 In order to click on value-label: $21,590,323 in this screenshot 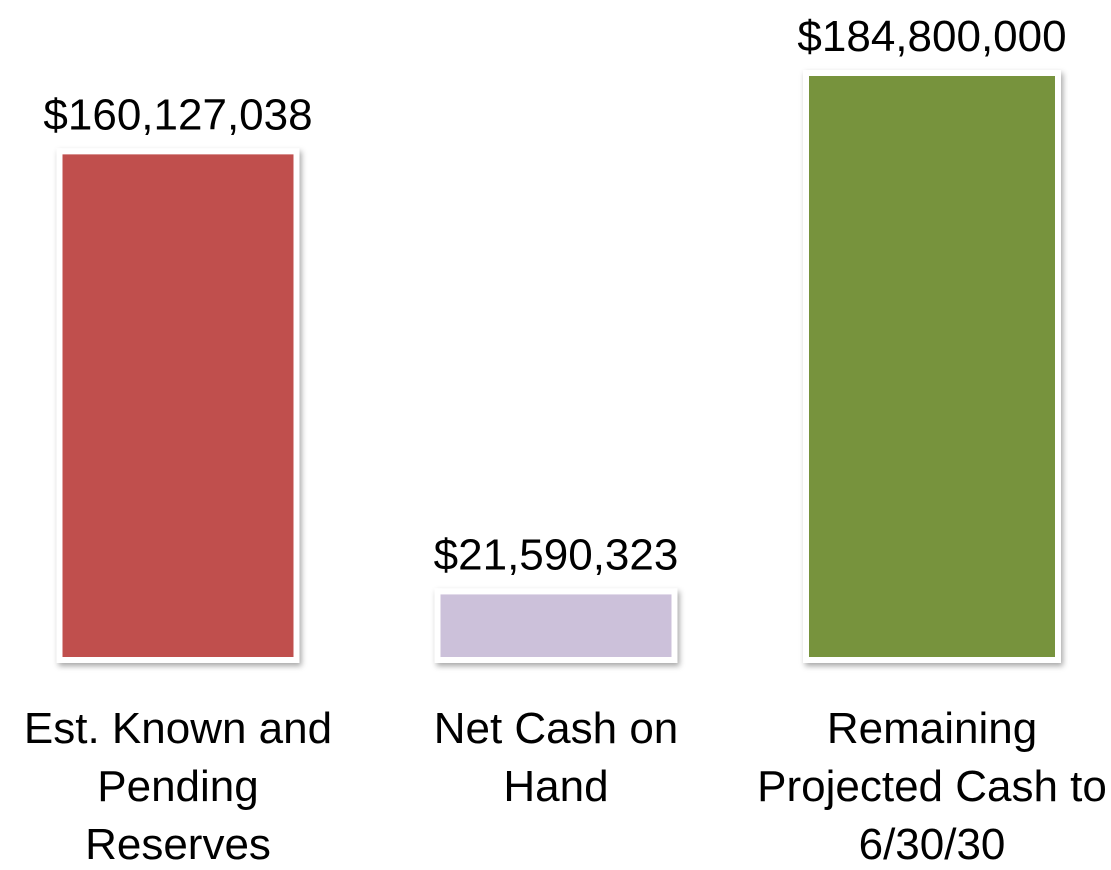, I will do `click(556, 554)`.